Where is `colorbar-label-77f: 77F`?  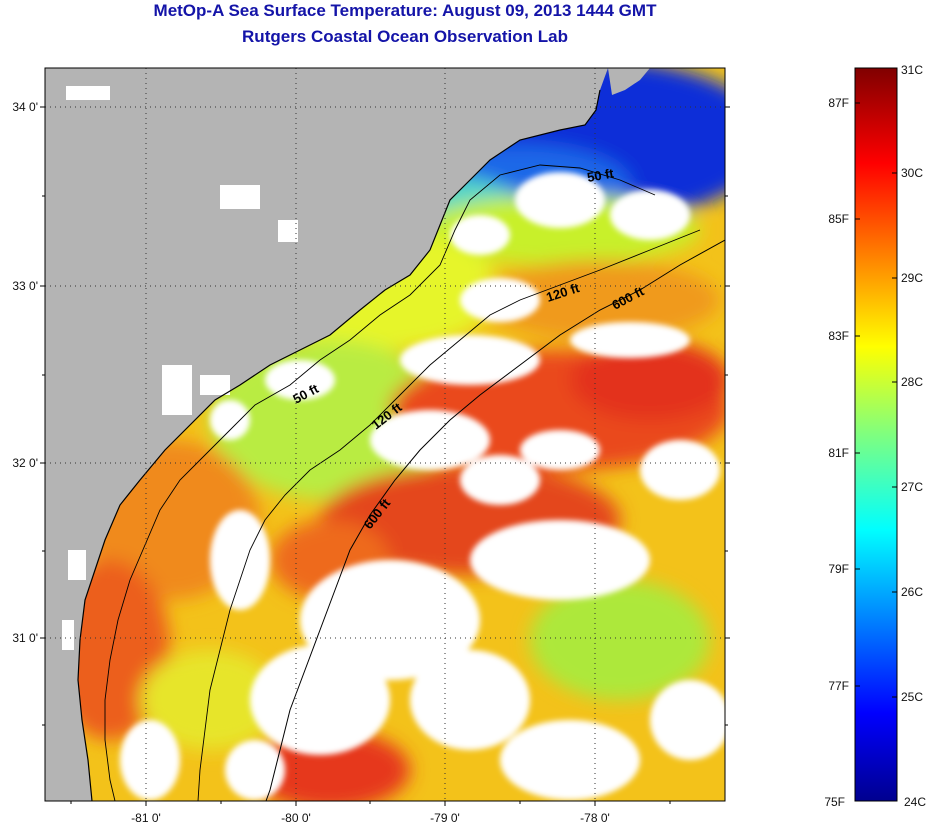
colorbar-label-77f: 77F is located at coordinates (838, 686).